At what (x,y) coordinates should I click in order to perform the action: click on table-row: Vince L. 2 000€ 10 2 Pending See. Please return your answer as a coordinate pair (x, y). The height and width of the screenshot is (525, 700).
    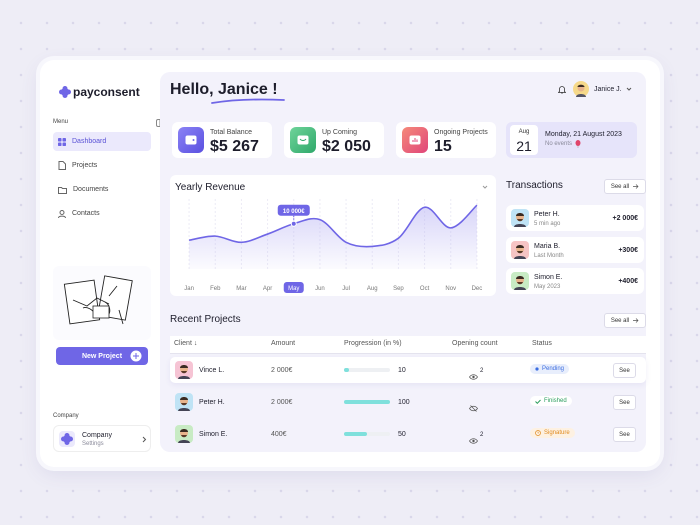
    Looking at the image, I should click on (408, 370).